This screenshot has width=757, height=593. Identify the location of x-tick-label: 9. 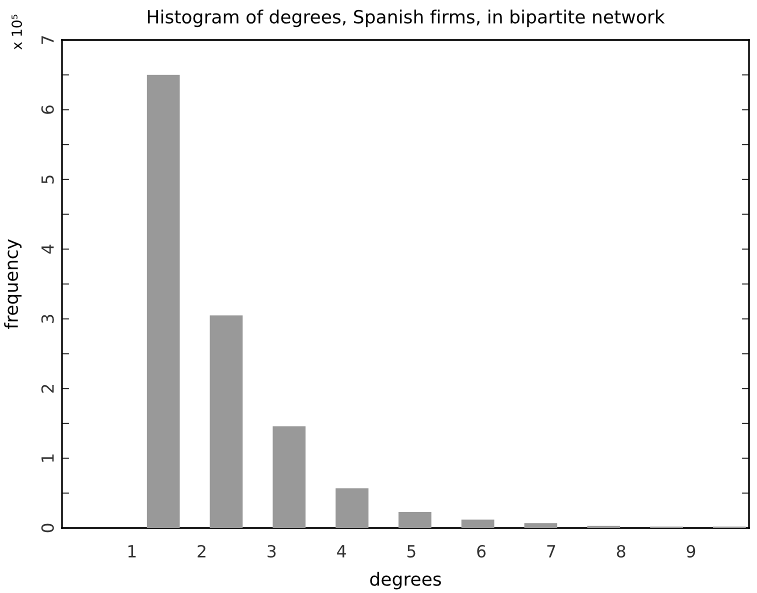
(691, 551).